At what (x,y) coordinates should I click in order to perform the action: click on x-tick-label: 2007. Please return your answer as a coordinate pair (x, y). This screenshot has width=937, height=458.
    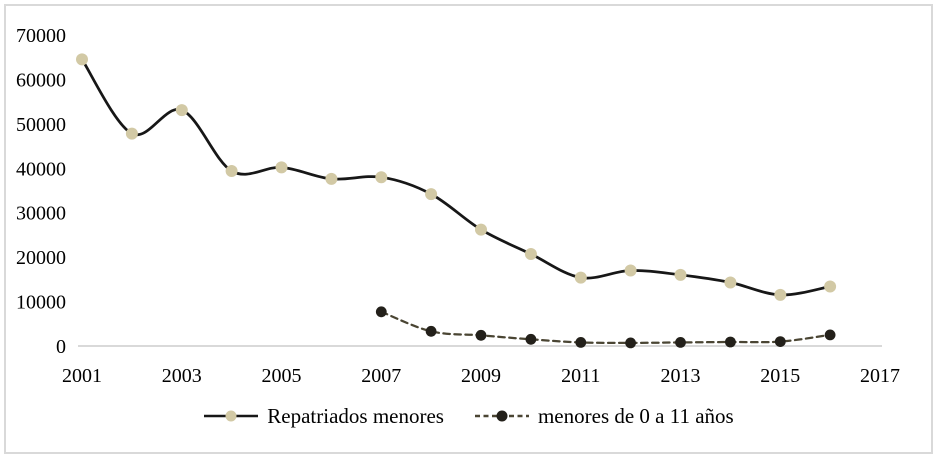
    Looking at the image, I should click on (381, 376).